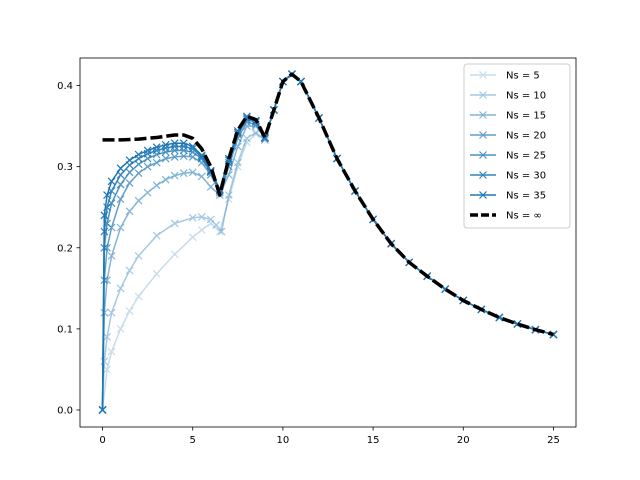 Image resolution: width=640 pixels, height=480 pixels. Describe the element at coordinates (553, 440) in the screenshot. I see `x-tick-label: 25` at that location.